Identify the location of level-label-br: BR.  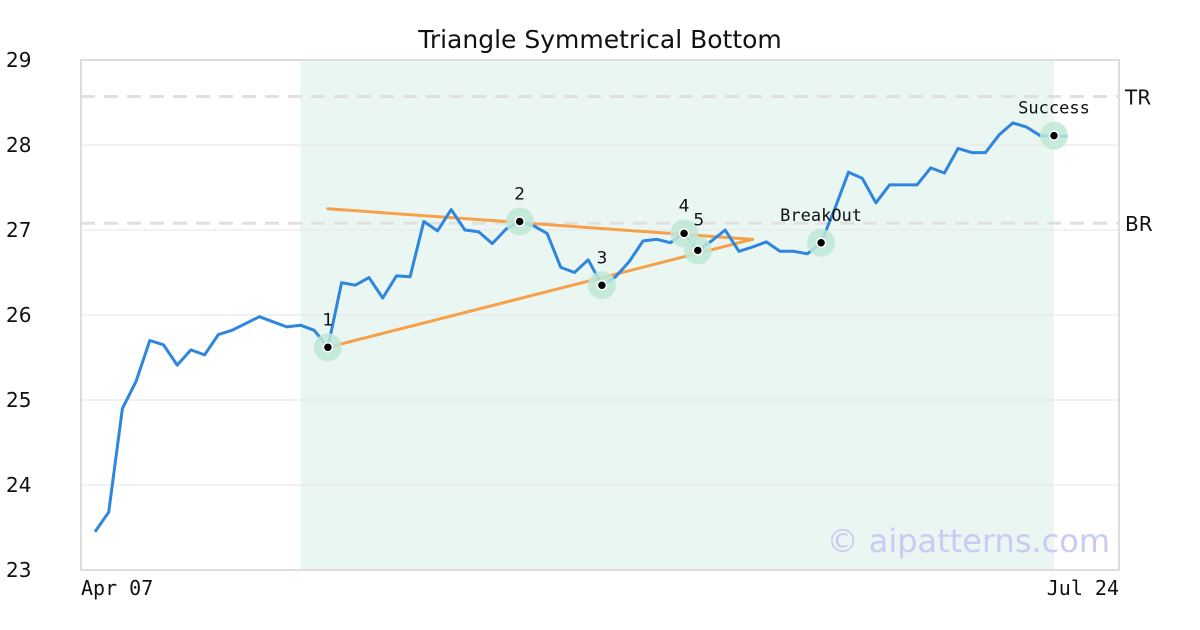
(1139, 224).